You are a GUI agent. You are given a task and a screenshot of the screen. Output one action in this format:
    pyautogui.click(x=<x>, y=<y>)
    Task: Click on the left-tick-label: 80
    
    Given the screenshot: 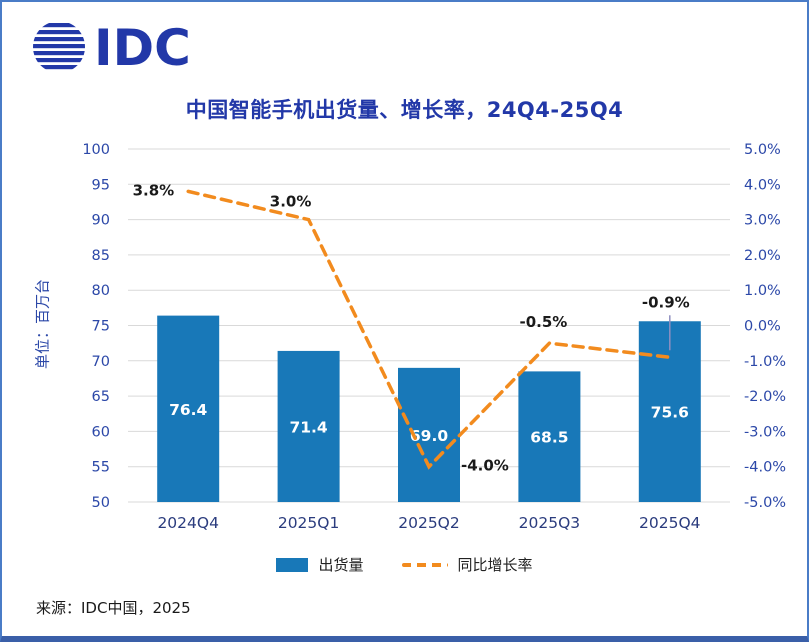 What is the action you would take?
    pyautogui.click(x=101, y=291)
    